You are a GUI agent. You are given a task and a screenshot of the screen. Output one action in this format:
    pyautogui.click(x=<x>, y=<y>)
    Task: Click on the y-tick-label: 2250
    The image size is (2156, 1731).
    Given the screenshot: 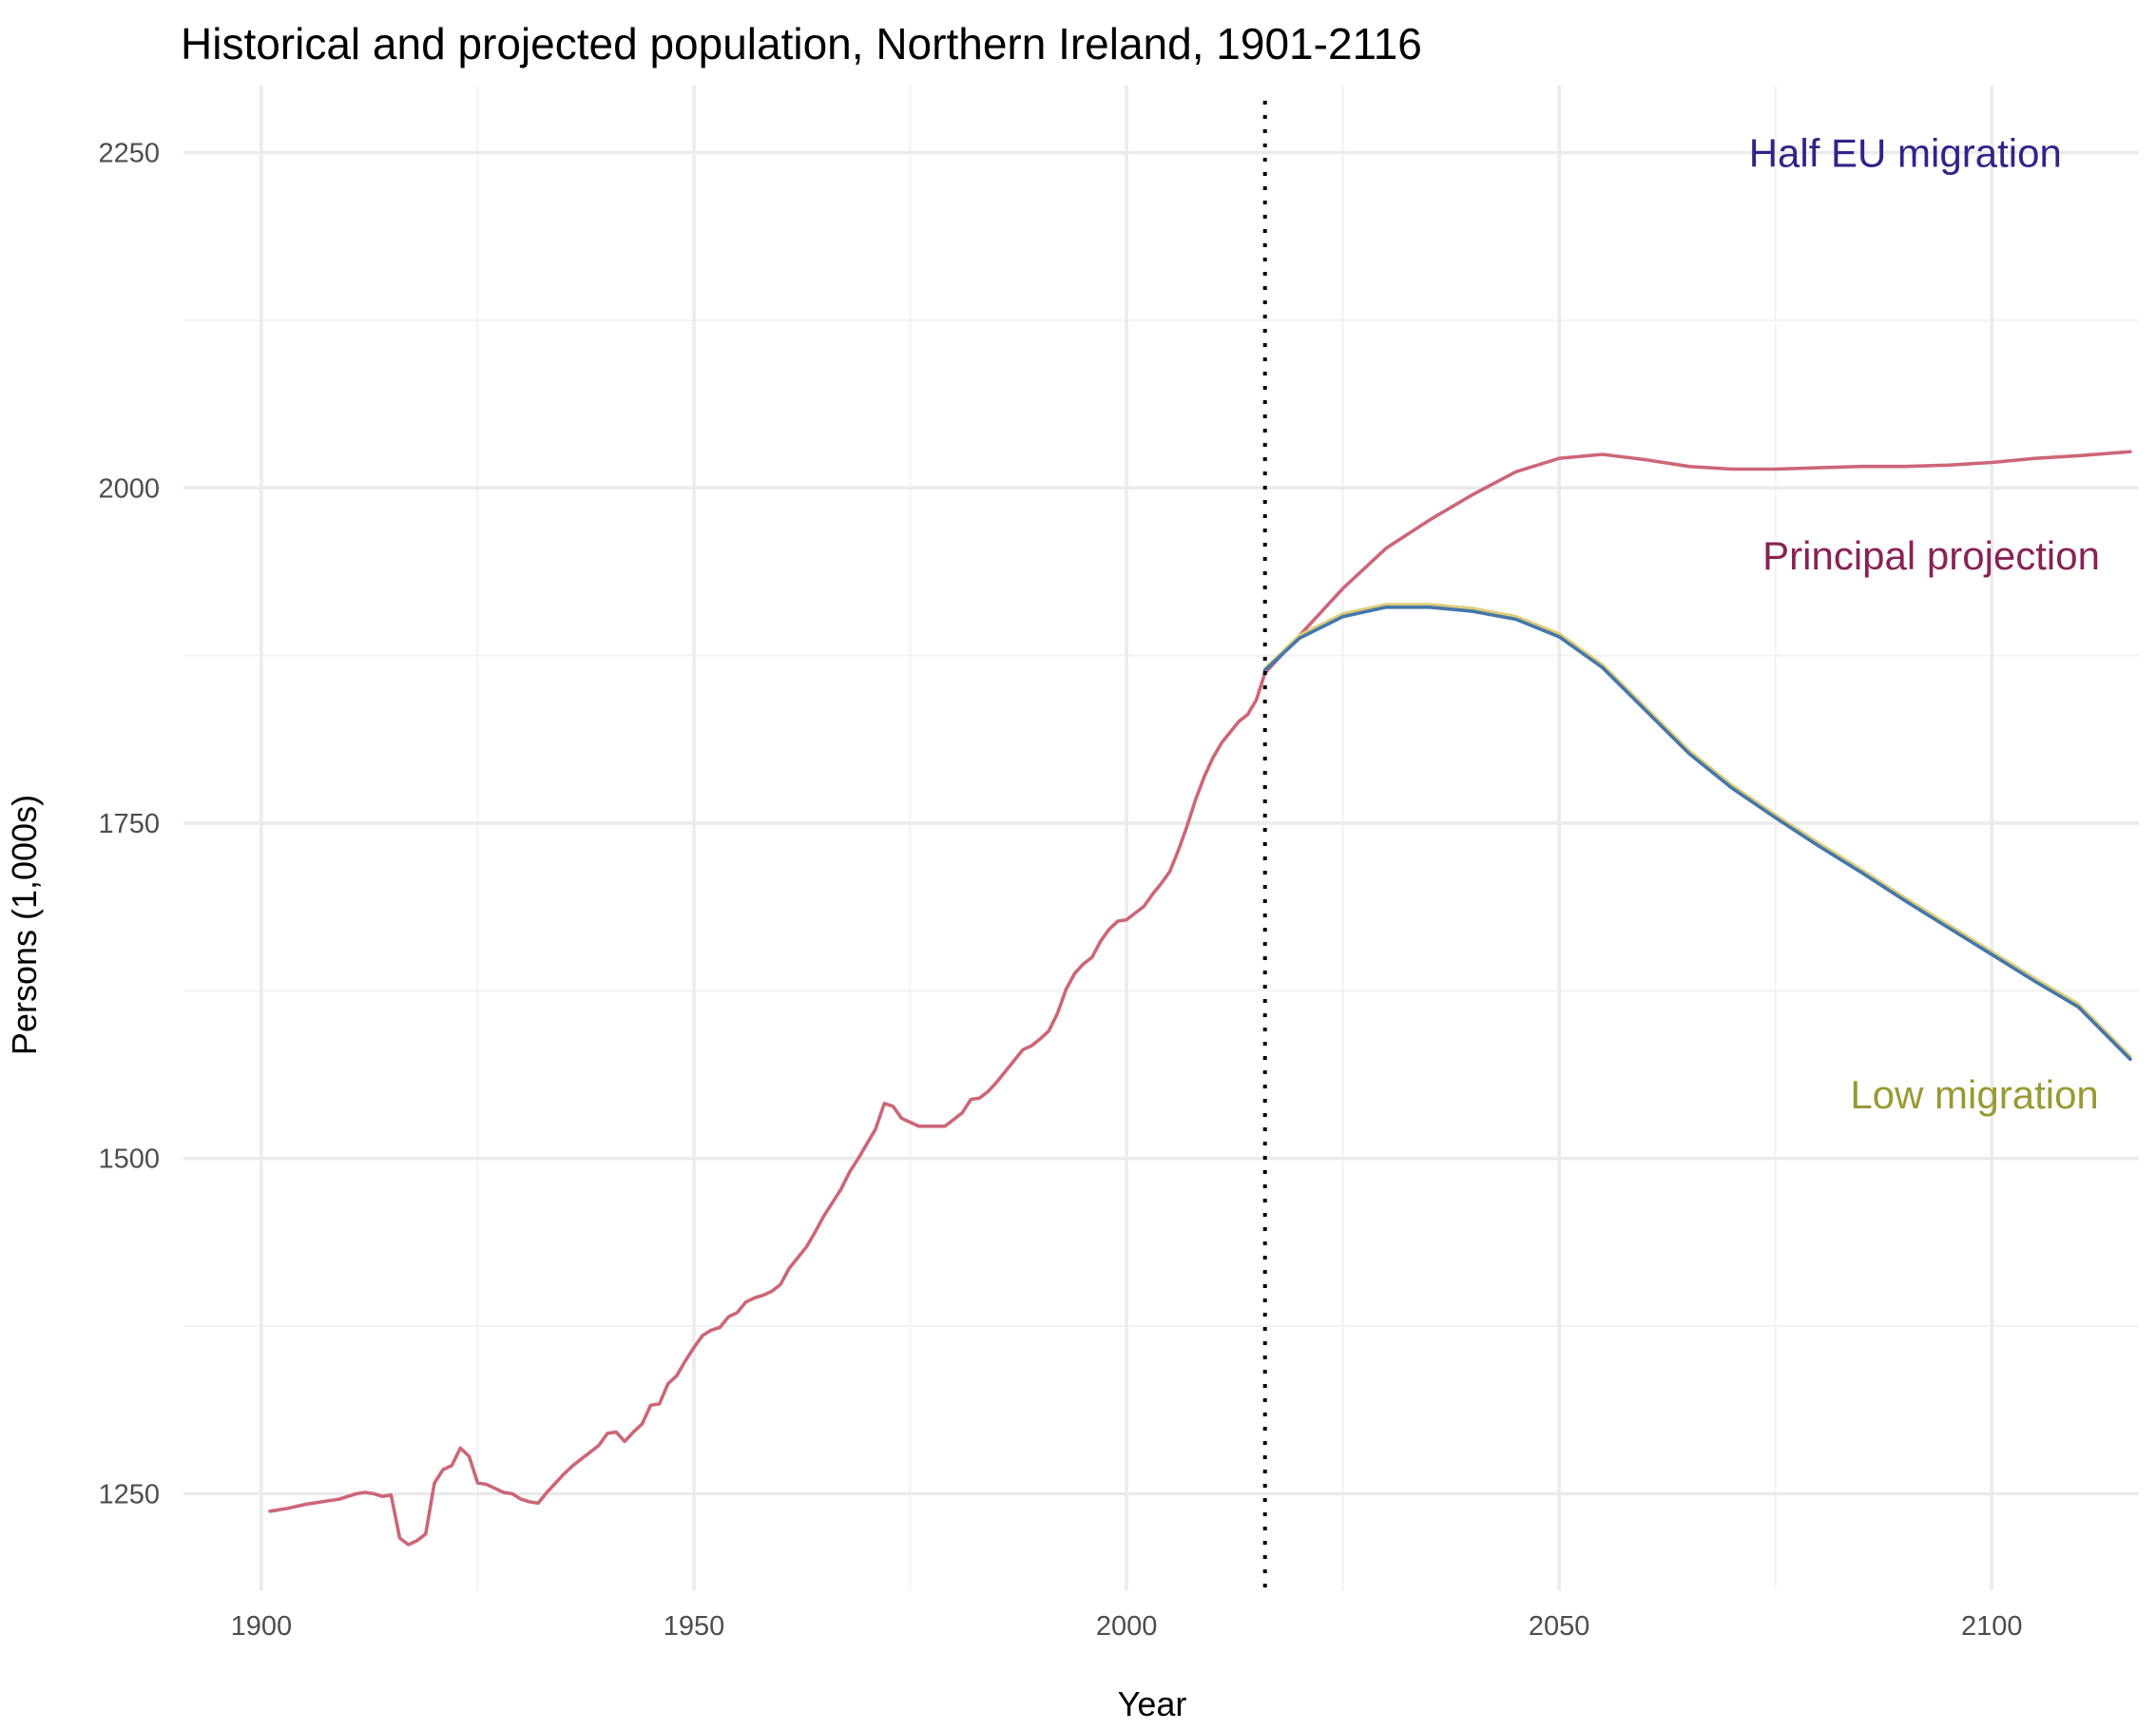 What is the action you would take?
    pyautogui.click(x=129, y=154)
    